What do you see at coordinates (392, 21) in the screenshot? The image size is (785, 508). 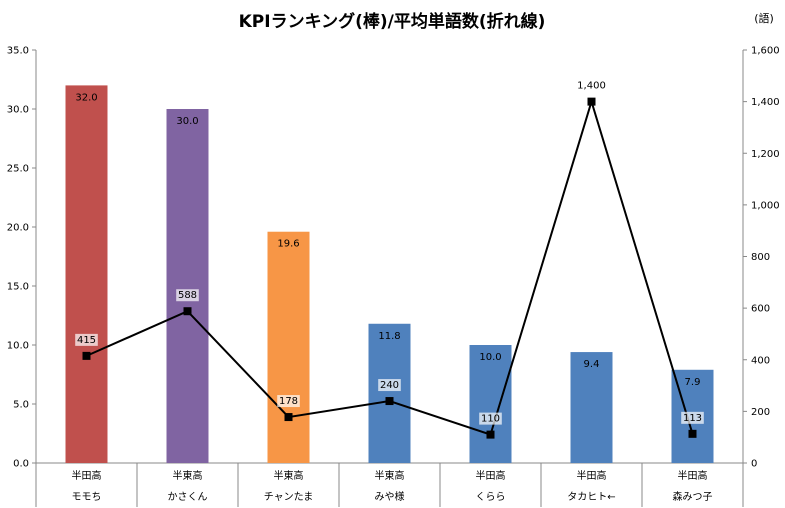 I see `chart-title: KPIランキング(棒)/平均単語数(折れ線)` at bounding box center [392, 21].